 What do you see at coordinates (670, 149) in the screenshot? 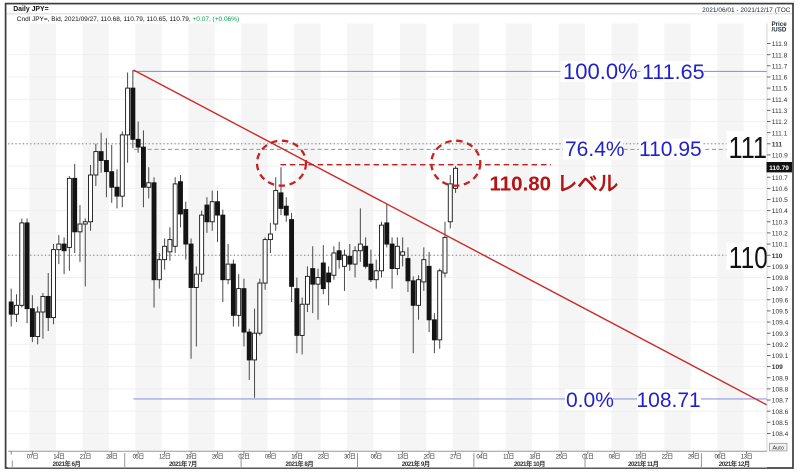
I see `svg-text: 110.95` at bounding box center [670, 149].